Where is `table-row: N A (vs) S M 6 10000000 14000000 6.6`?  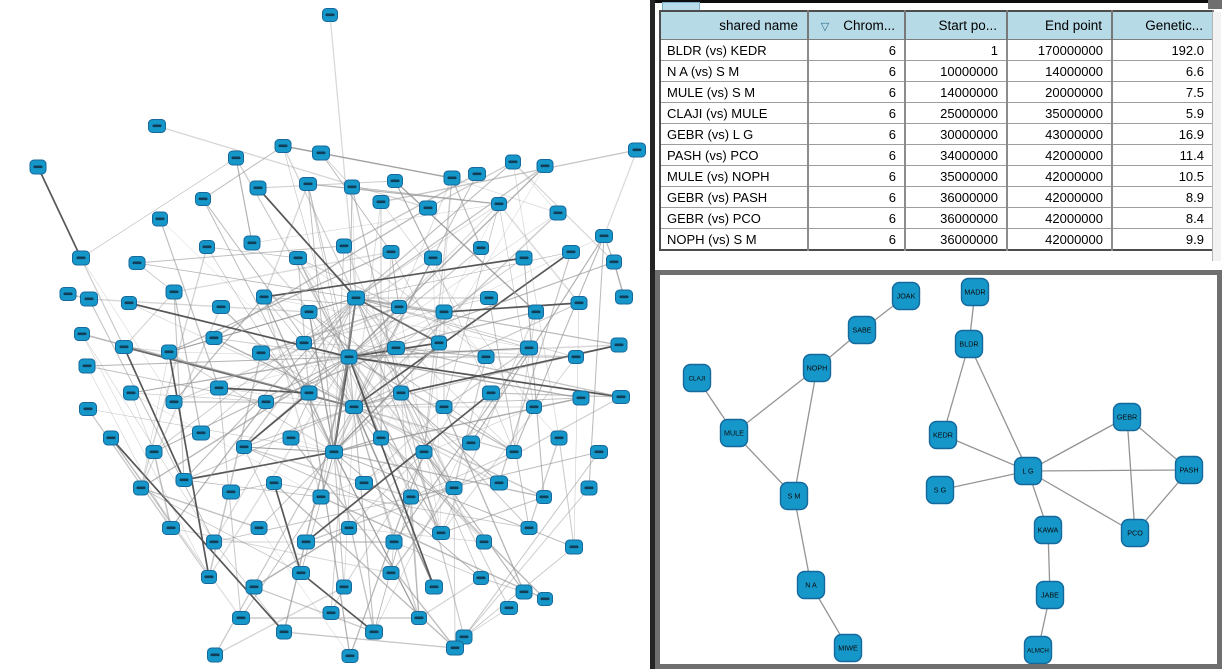
table-row: N A (vs) S M 6 10000000 14000000 6.6 is located at coordinates (936, 71).